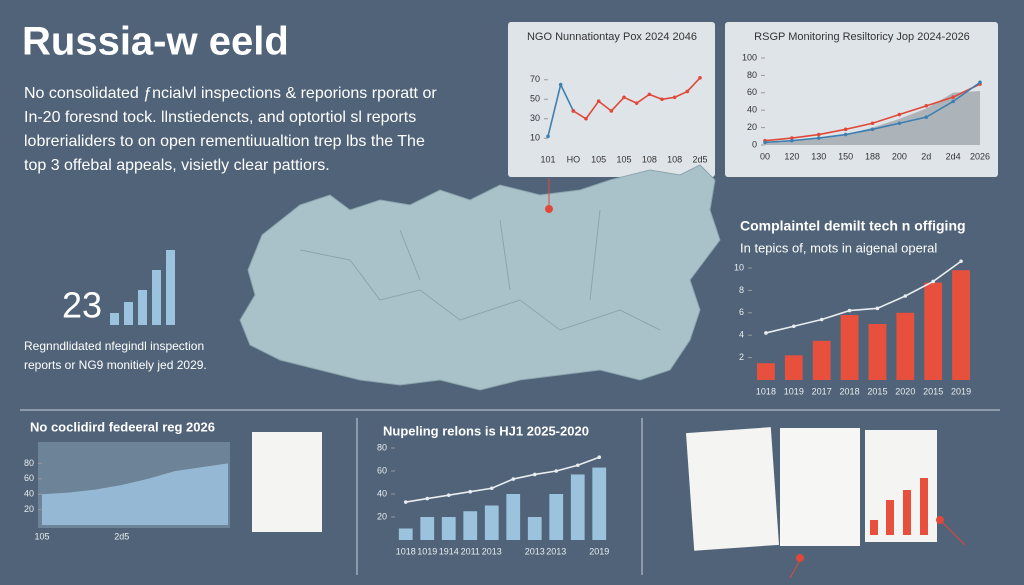  I want to click on line, so click(502, 479).